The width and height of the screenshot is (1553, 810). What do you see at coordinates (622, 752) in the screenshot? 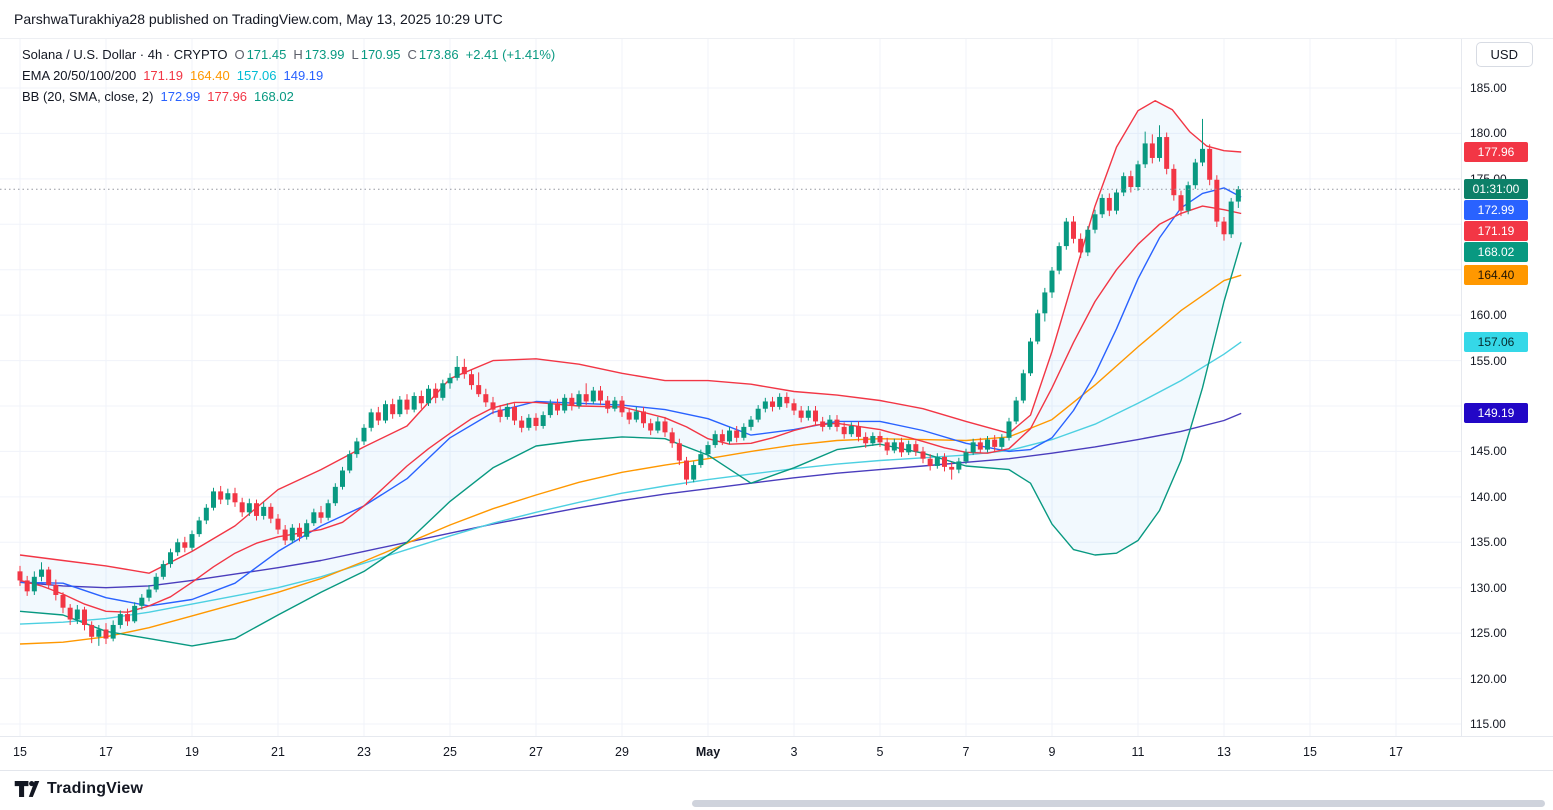
I see `time-axis-label: 29` at bounding box center [622, 752].